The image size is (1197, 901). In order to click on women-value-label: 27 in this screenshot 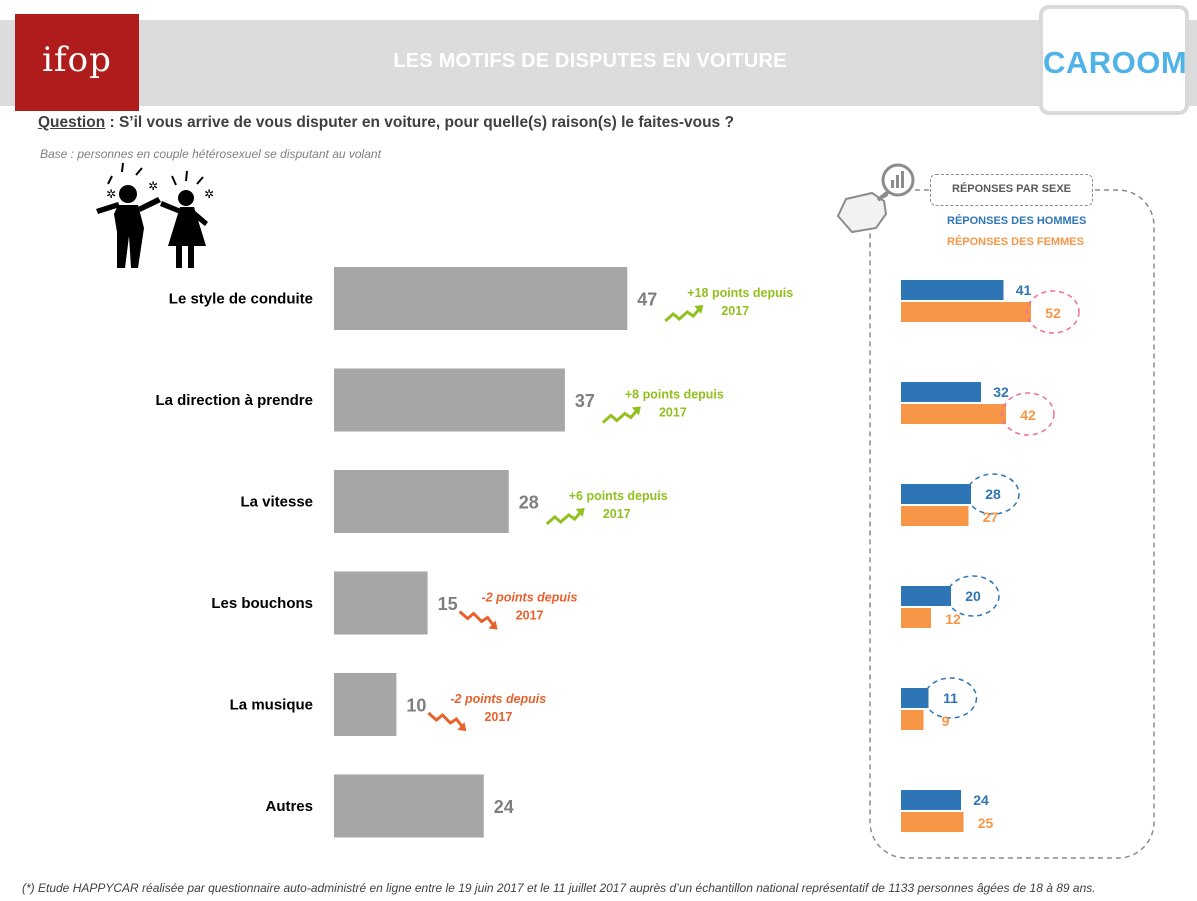, I will do `click(991, 517)`.